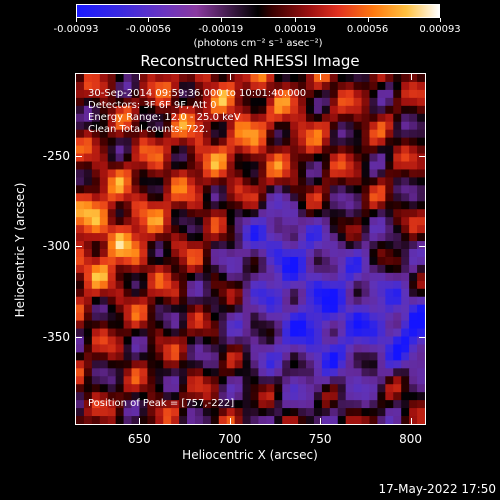 The height and width of the screenshot is (500, 500). Describe the element at coordinates (321, 421) in the screenshot. I see `x-tick-mark` at that location.